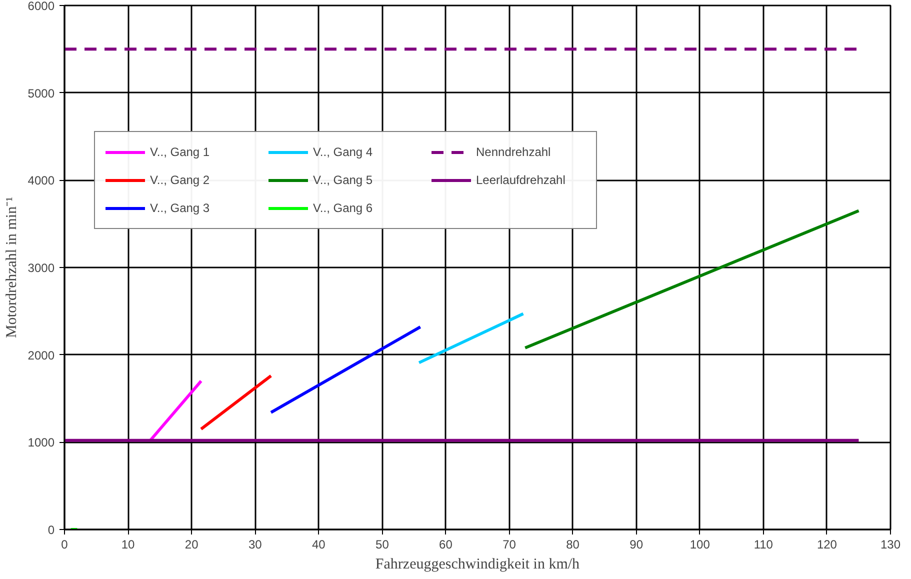  Describe the element at coordinates (191, 545) in the screenshot. I see `x-tick-label: 20` at that location.